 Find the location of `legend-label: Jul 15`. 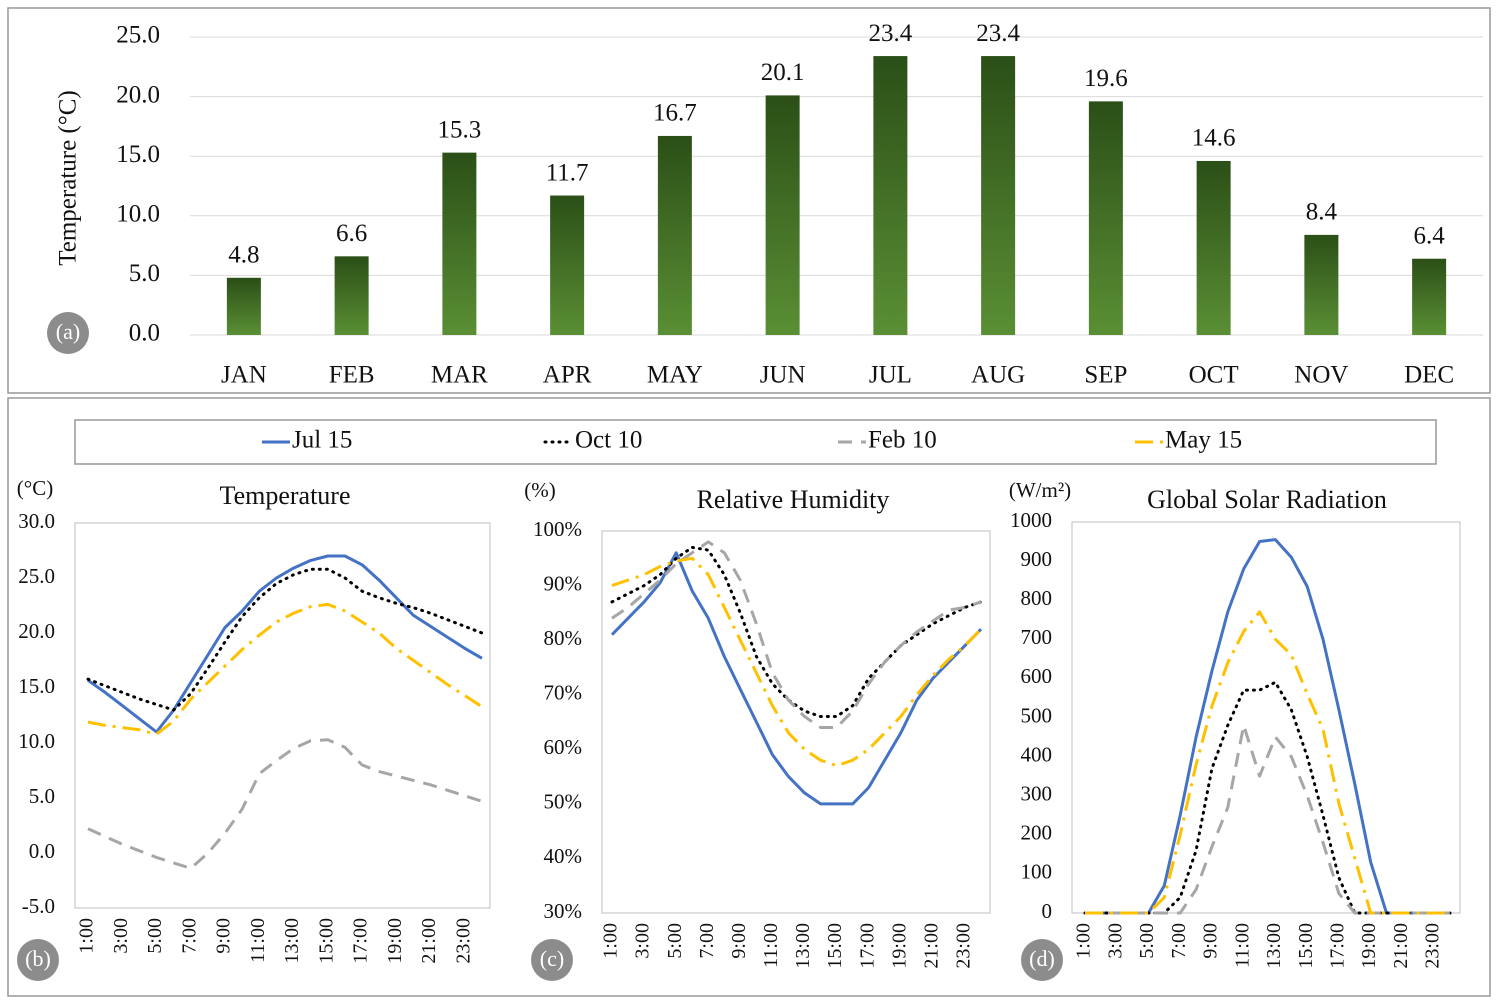

legend-label: Jul 15 is located at coordinates (322, 440).